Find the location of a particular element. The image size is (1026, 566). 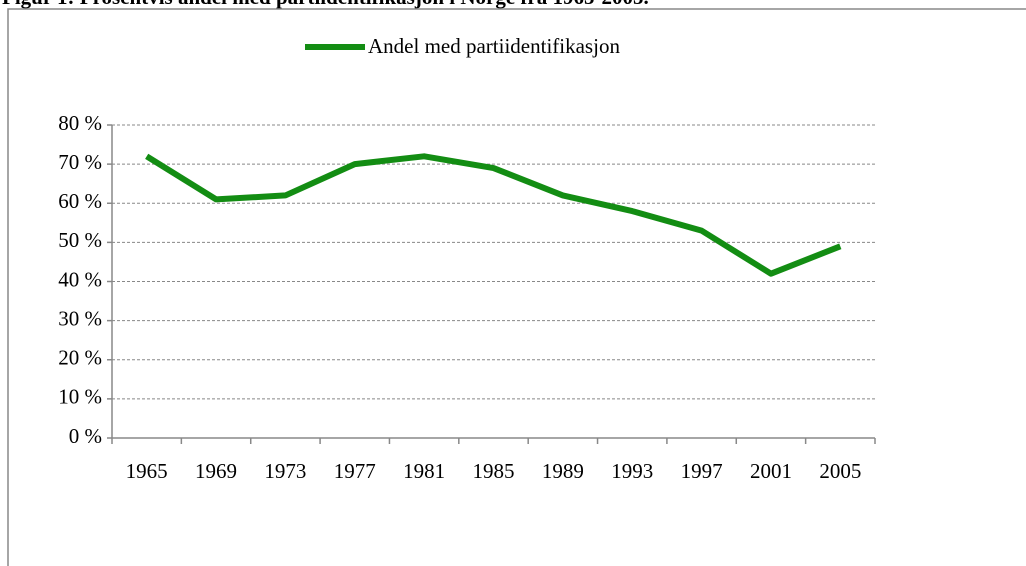

y-tick-label: 50 % is located at coordinates (80, 240).